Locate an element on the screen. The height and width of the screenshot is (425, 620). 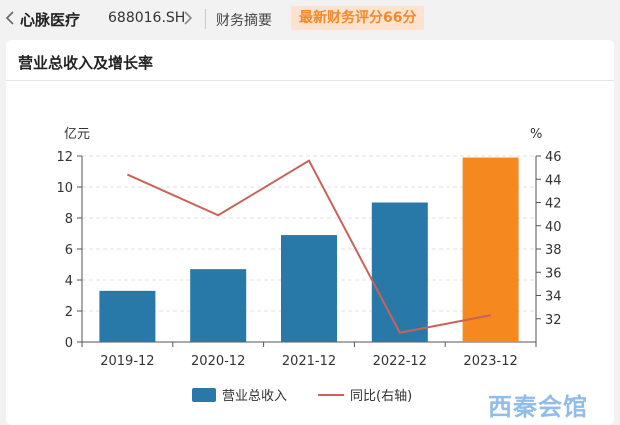
stock-code: 688016.SH is located at coordinates (147, 18).